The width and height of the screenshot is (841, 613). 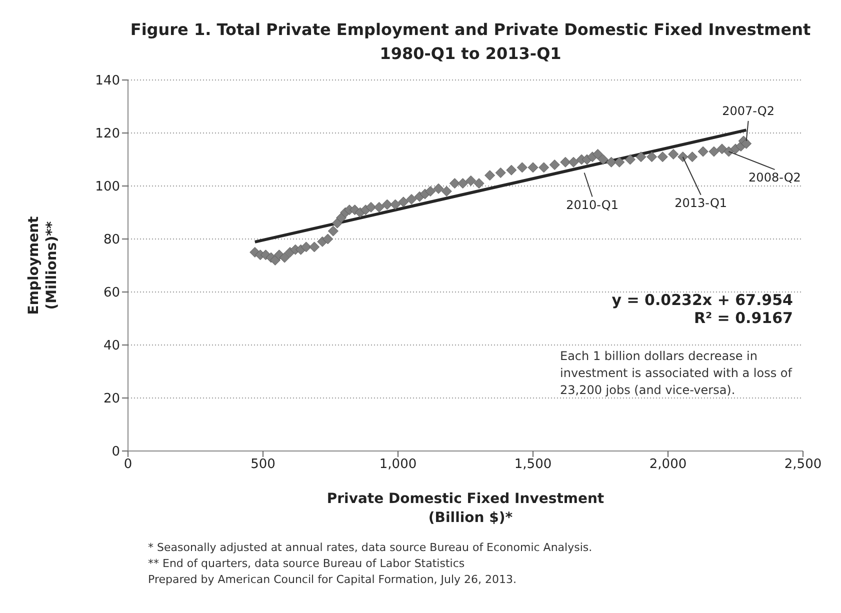 I want to click on annotation: 2010-Q1, so click(x=592, y=205).